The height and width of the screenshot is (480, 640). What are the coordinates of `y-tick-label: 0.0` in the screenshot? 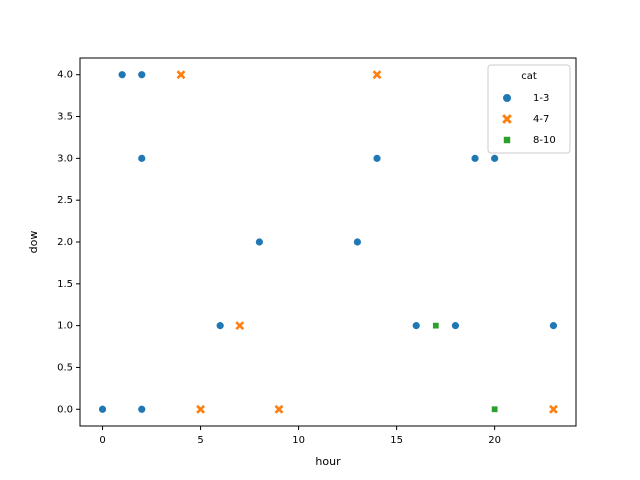 It's located at (65, 409).